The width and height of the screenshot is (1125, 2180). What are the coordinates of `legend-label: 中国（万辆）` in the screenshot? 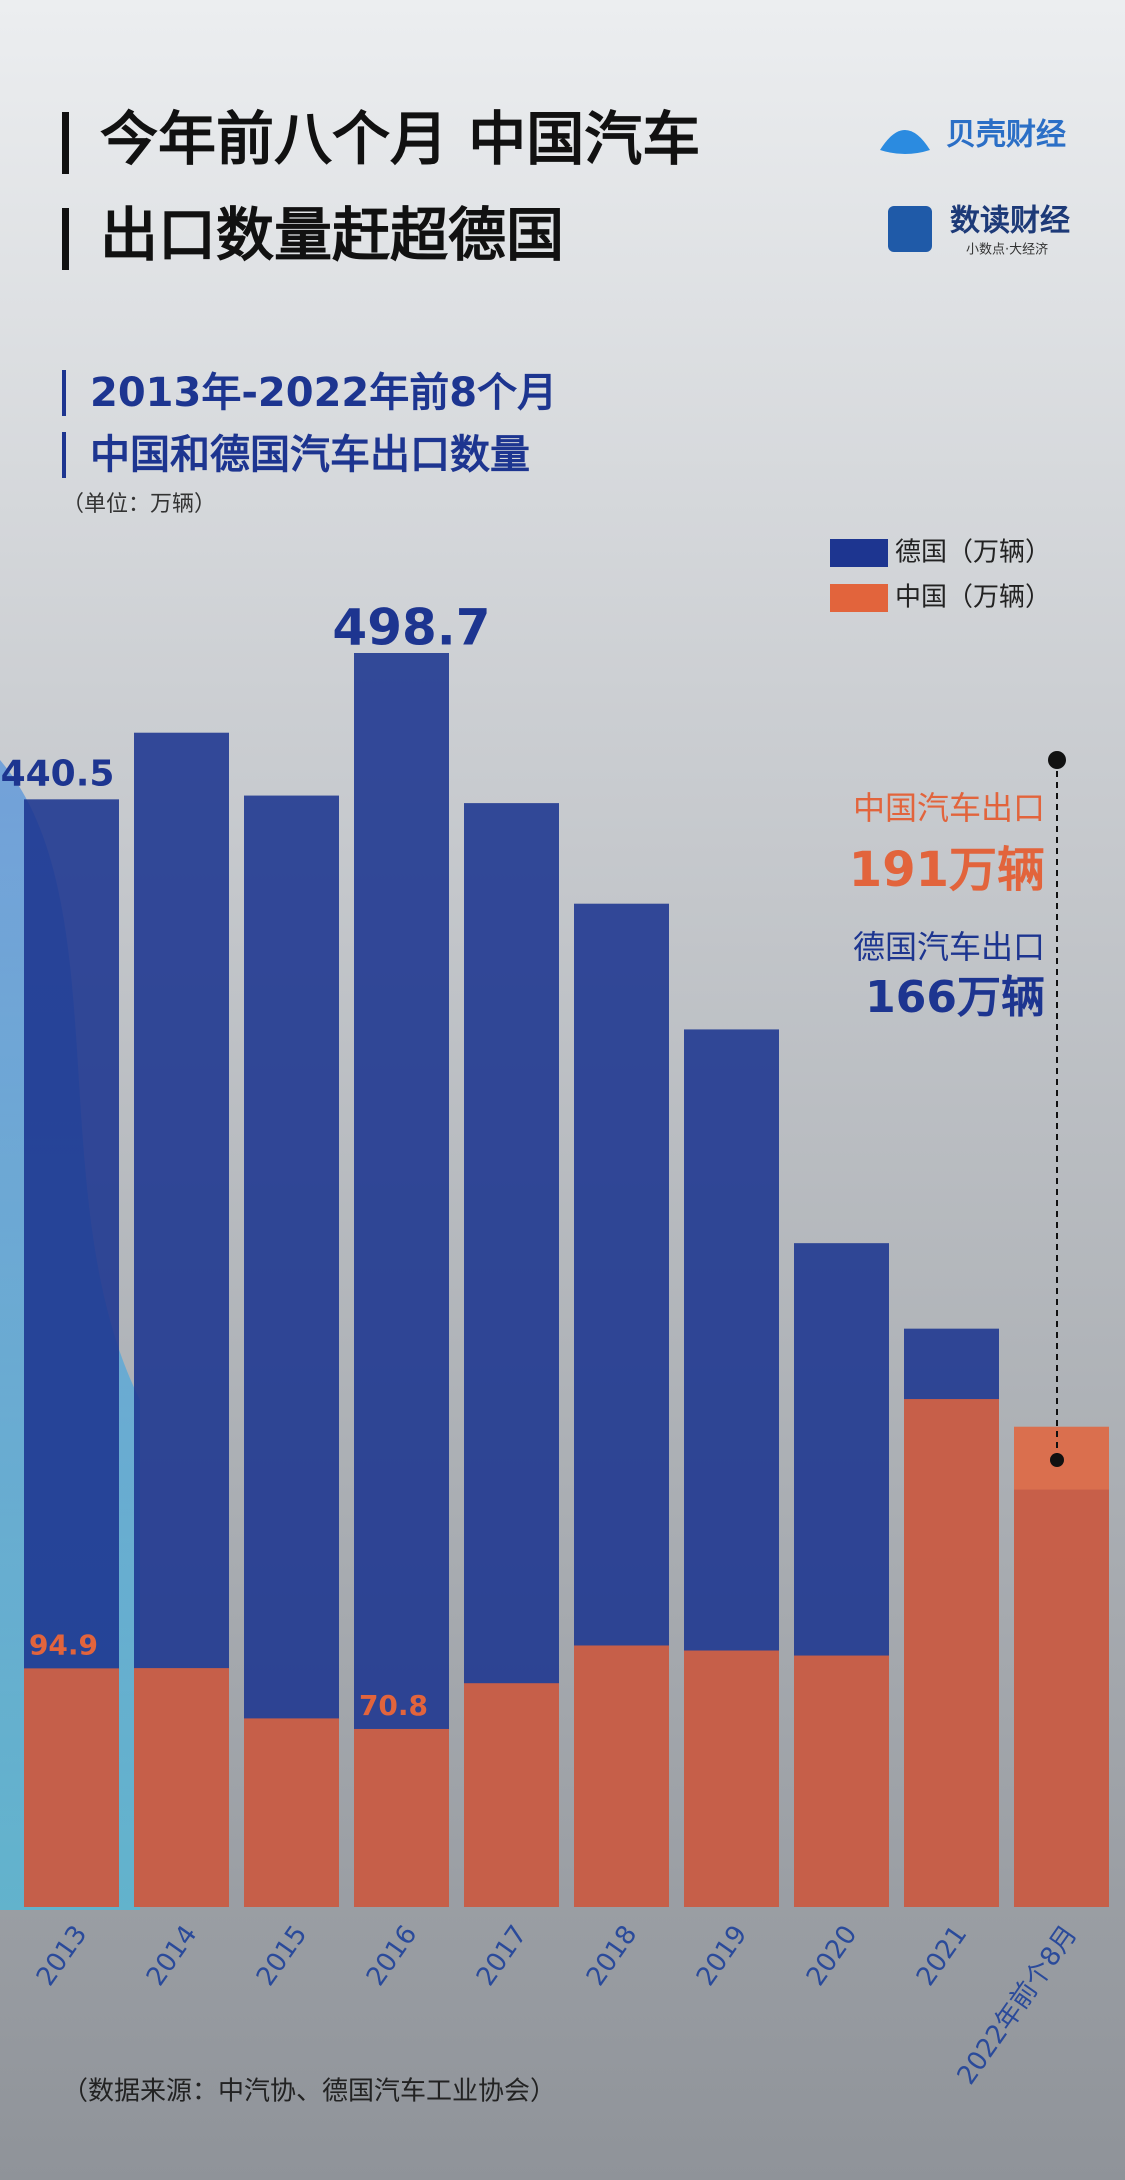 It's located at (973, 598).